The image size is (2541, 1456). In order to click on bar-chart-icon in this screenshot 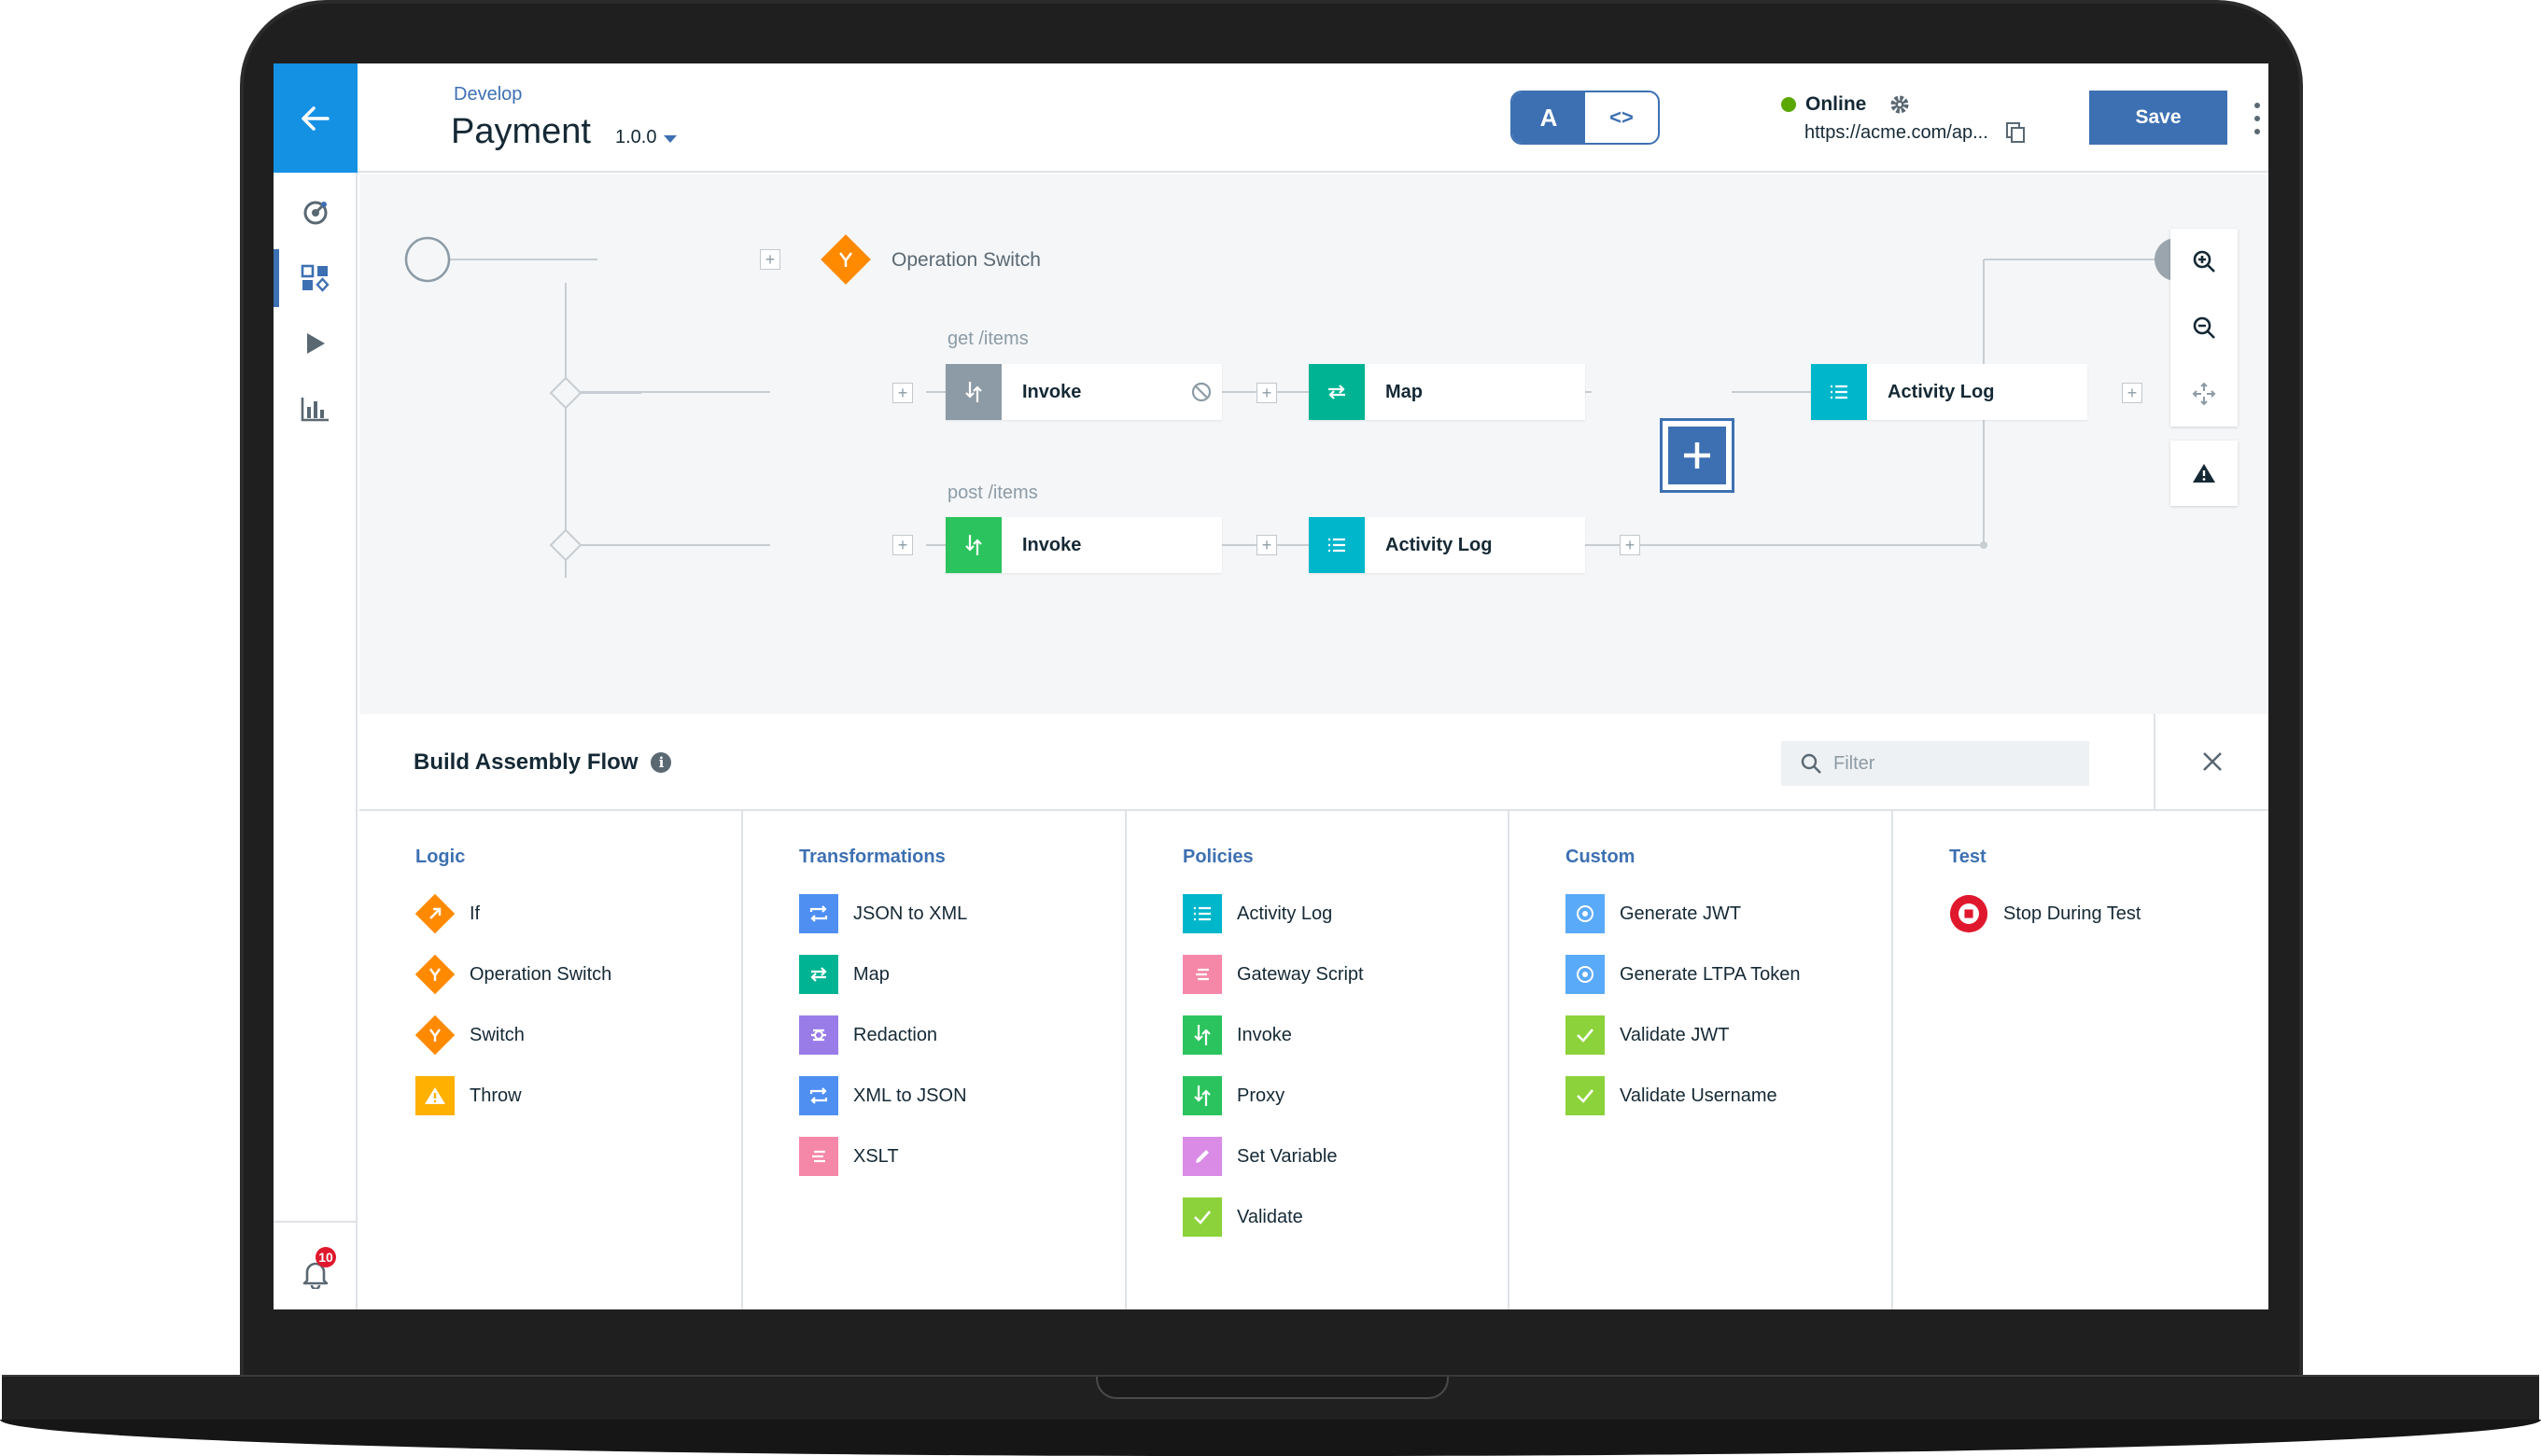, I will do `click(315, 410)`.